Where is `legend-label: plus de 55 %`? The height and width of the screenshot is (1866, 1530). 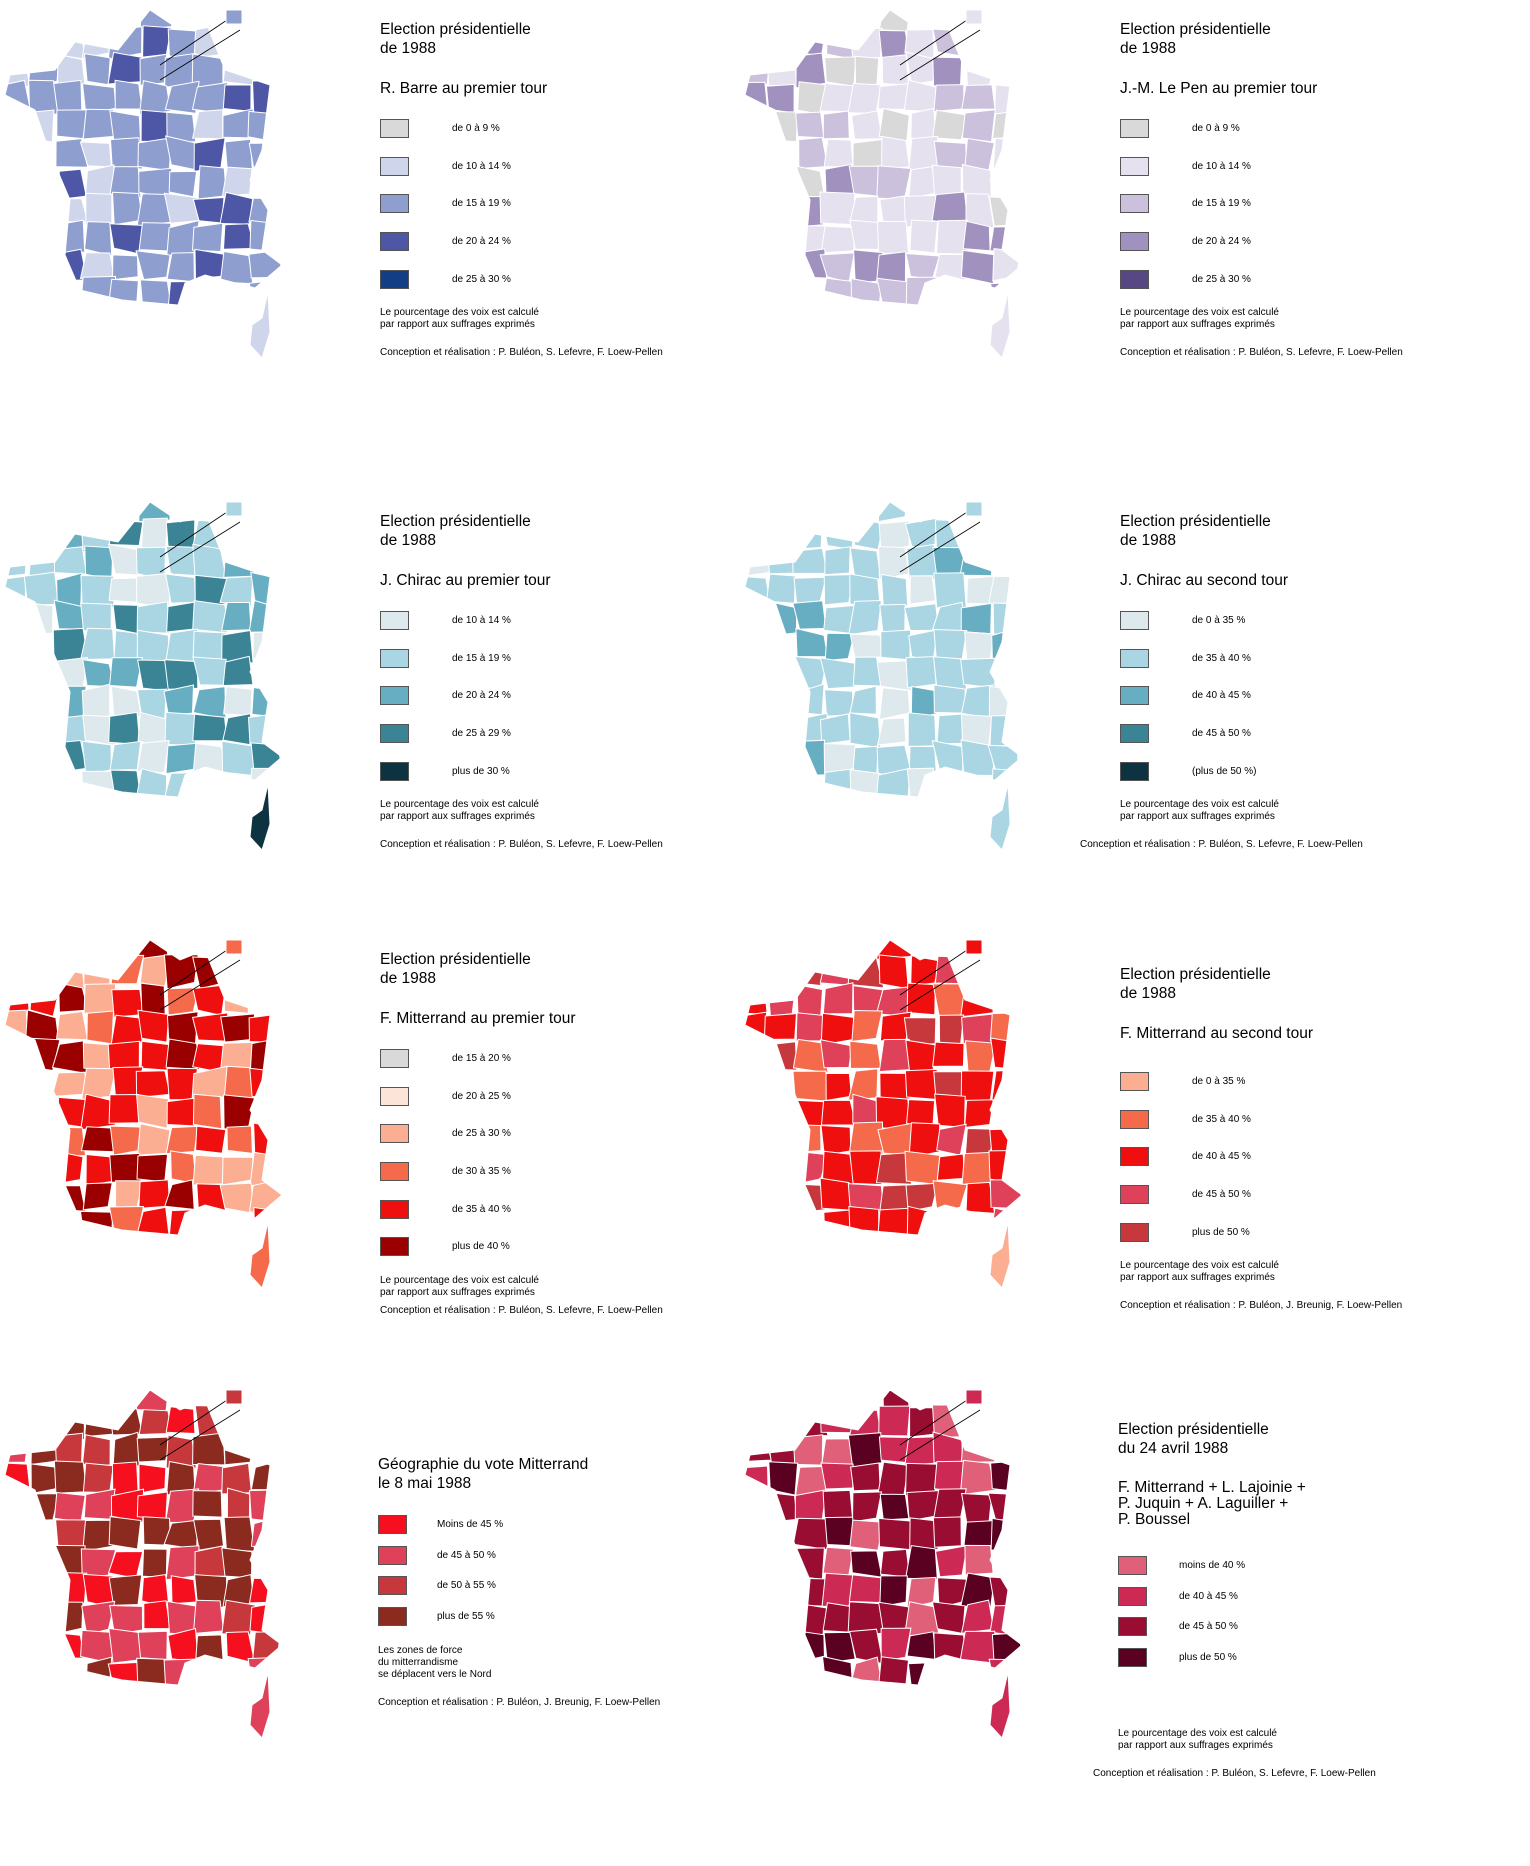 legend-label: plus de 55 % is located at coordinates (466, 1616).